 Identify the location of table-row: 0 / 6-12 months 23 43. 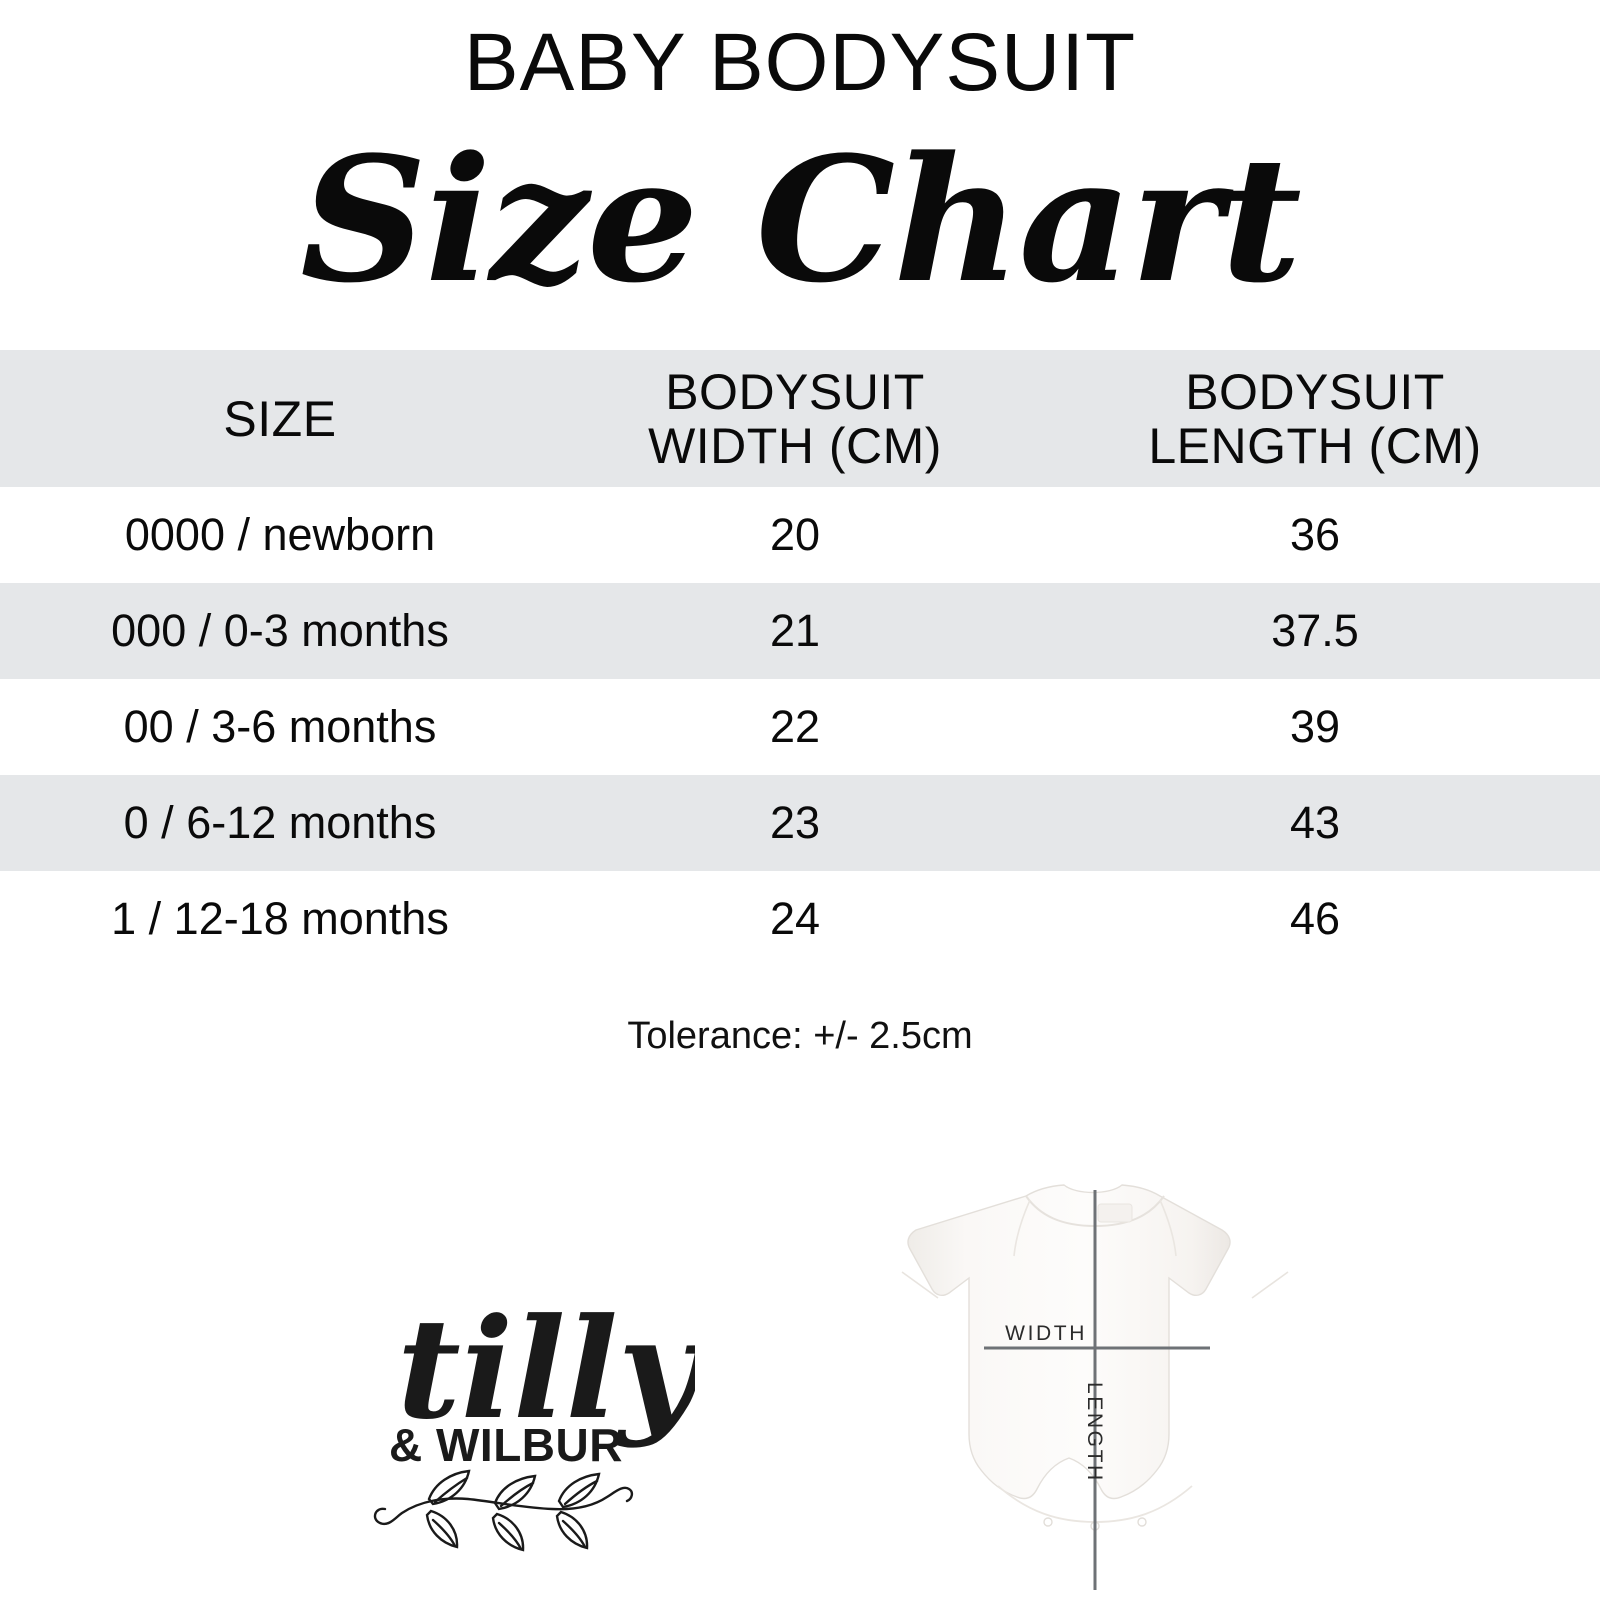
(800, 823).